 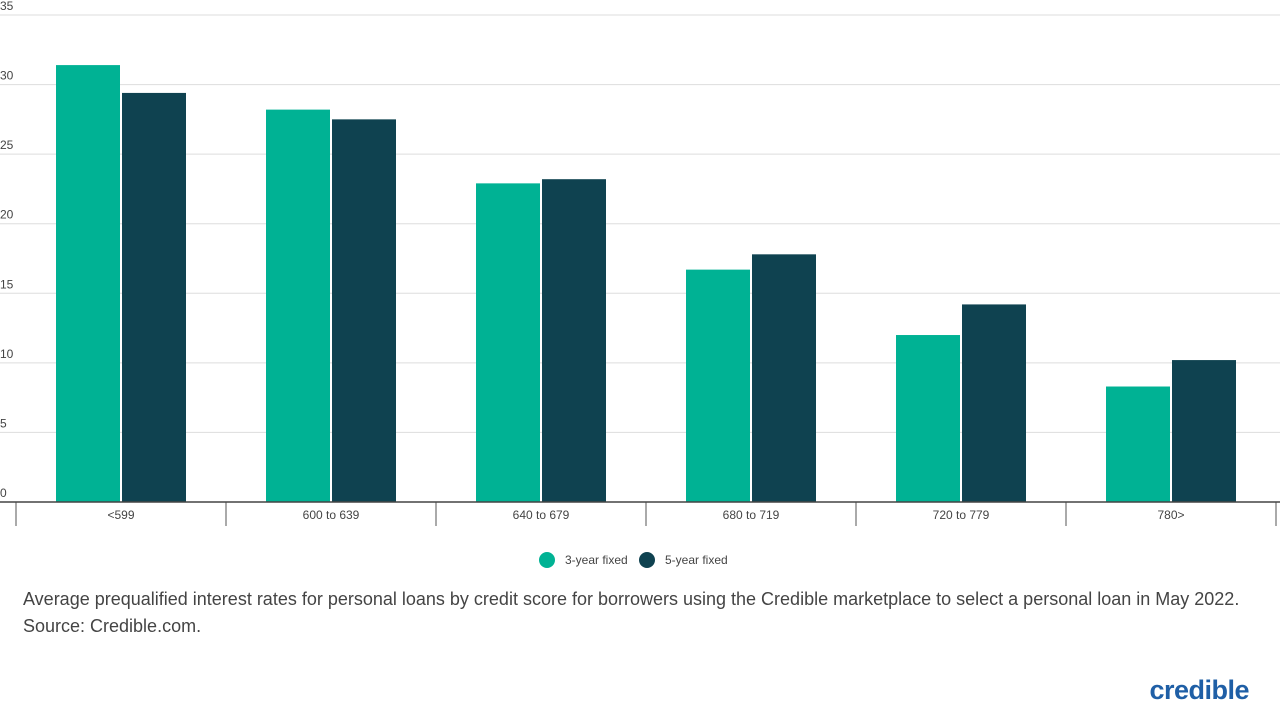 What do you see at coordinates (1199, 690) in the screenshot?
I see `brand-logo: credible` at bounding box center [1199, 690].